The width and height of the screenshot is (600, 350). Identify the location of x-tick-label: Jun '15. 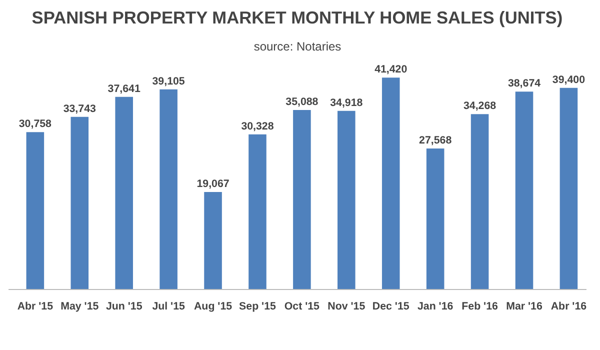
(124, 306).